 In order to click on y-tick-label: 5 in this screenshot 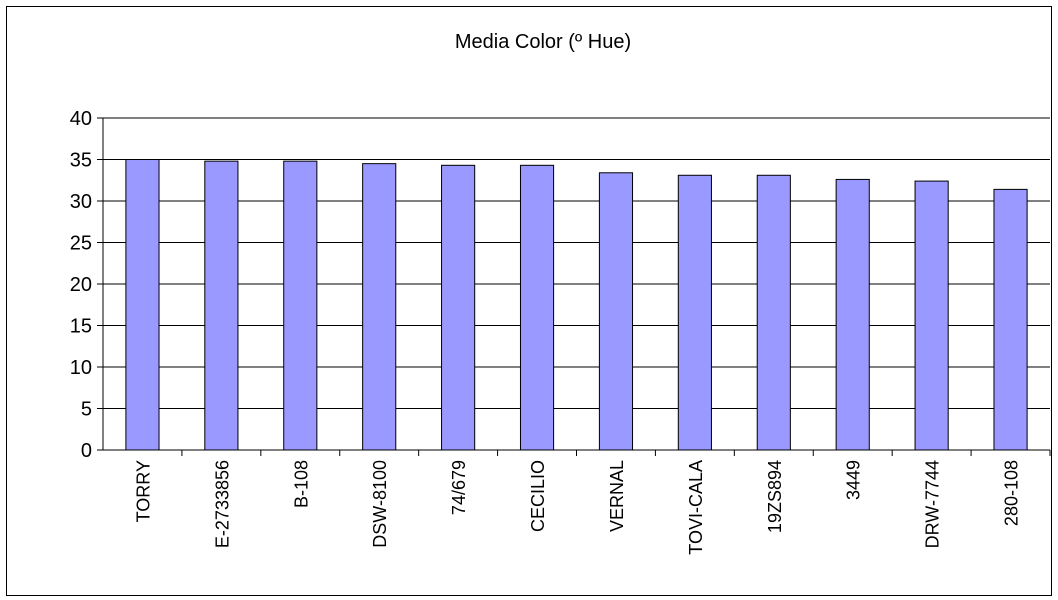, I will do `click(86, 410)`.